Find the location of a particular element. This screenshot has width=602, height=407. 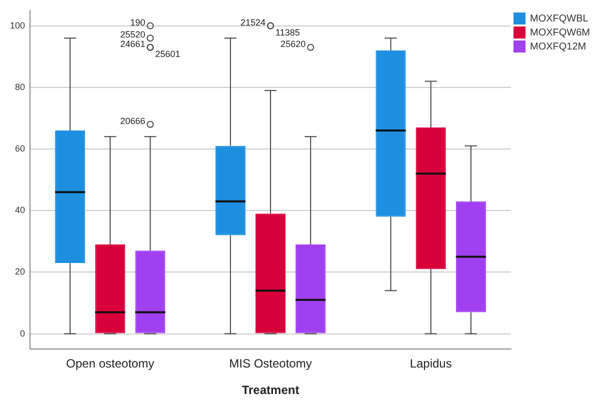

legend-label: MOXFQ12M is located at coordinates (558, 46).